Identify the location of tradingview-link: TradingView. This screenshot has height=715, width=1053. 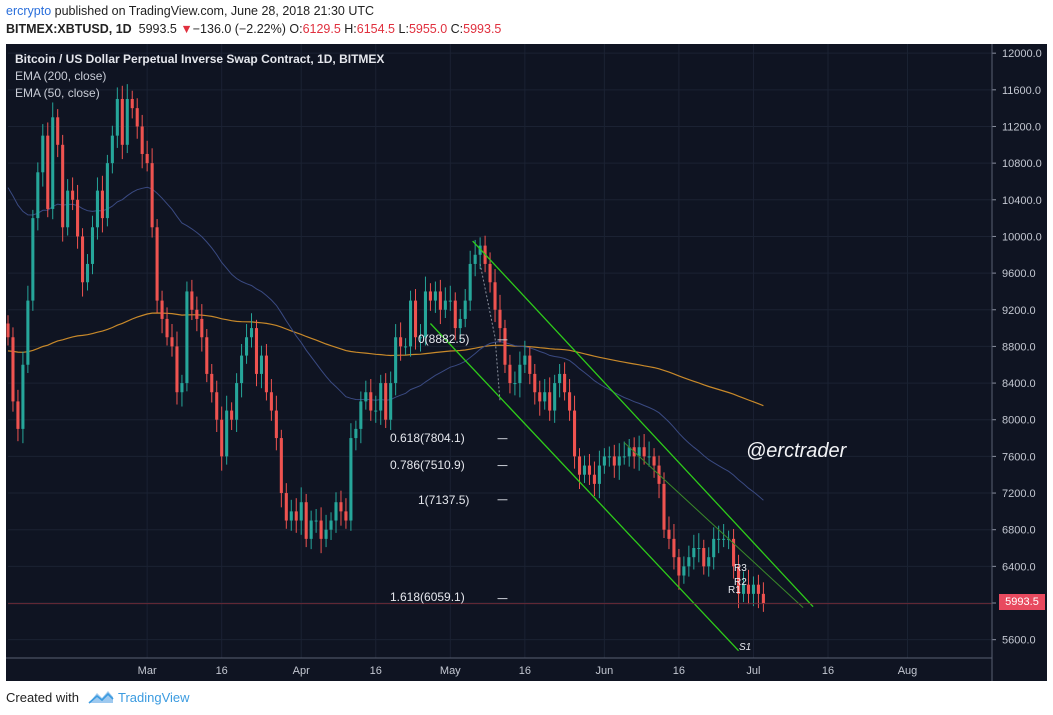
(154, 697).